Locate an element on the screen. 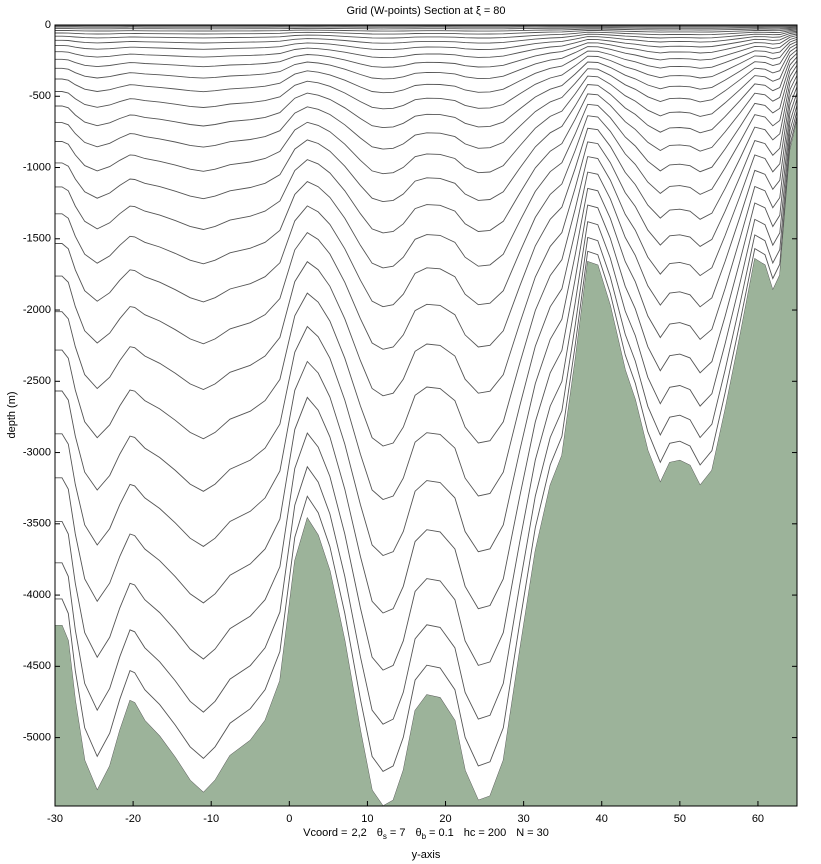 The height and width of the screenshot is (864, 821). y-tick-label: -500 is located at coordinates (40, 96).